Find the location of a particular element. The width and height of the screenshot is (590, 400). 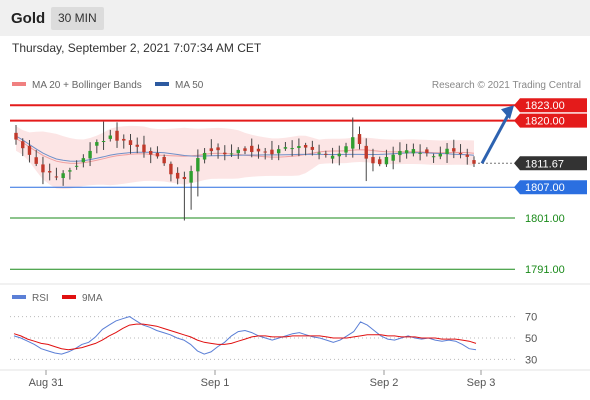

level-label-1823.00: 1823.00 is located at coordinates (545, 106).